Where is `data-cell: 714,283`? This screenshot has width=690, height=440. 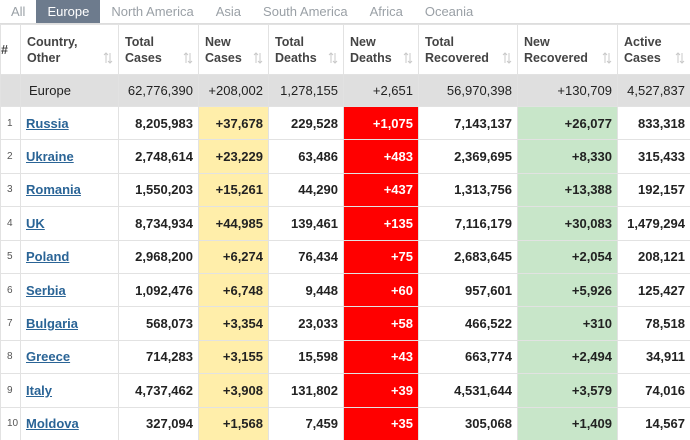 data-cell: 714,283 is located at coordinates (158, 357).